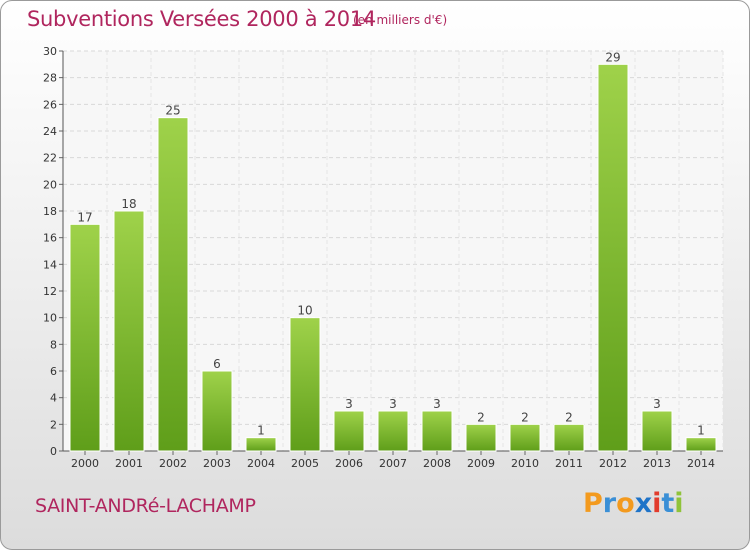  What do you see at coordinates (525, 463) in the screenshot?
I see `x-tick-label: 2010` at bounding box center [525, 463].